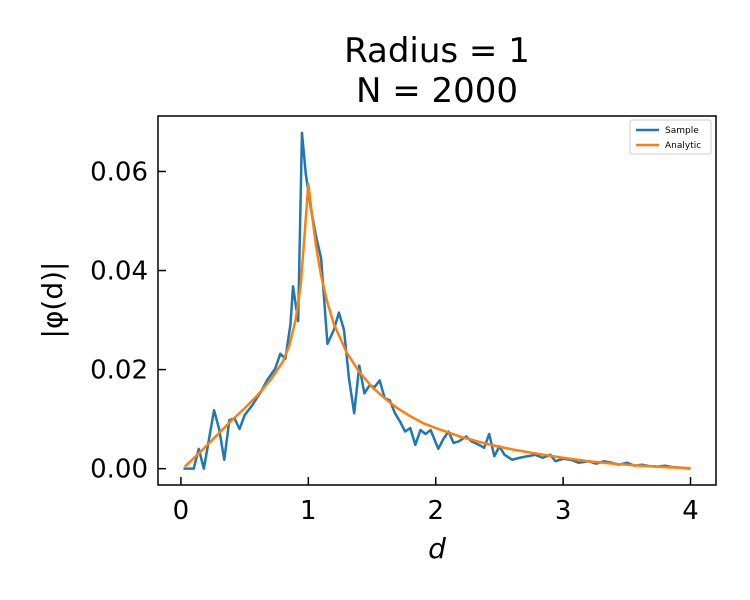 The width and height of the screenshot is (750, 600). What do you see at coordinates (119, 470) in the screenshot?
I see `y-tick-label: 0.00` at bounding box center [119, 470].